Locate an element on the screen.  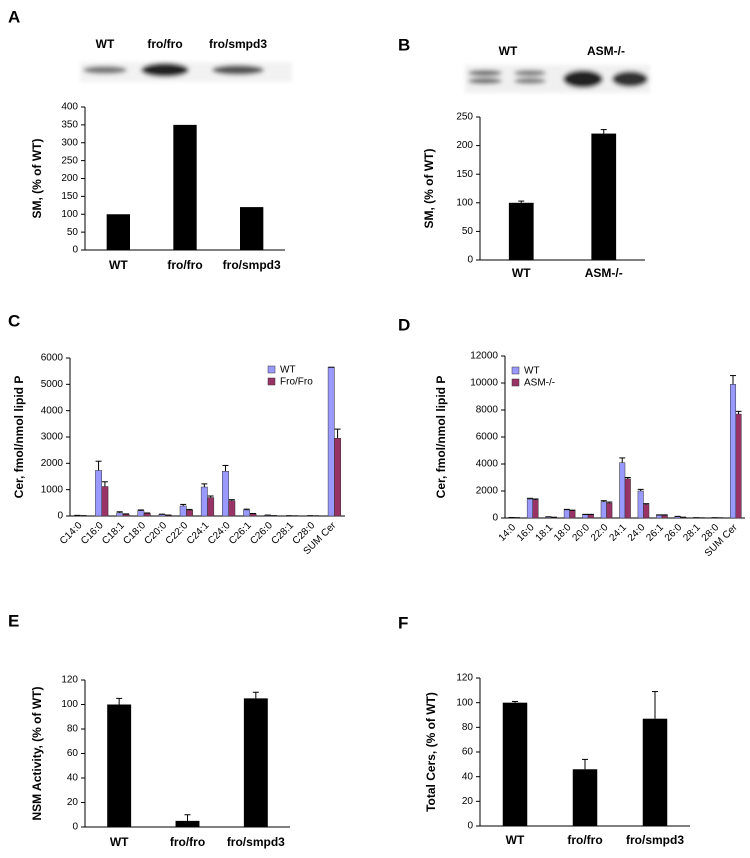
panel-label: B is located at coordinates (404, 44).